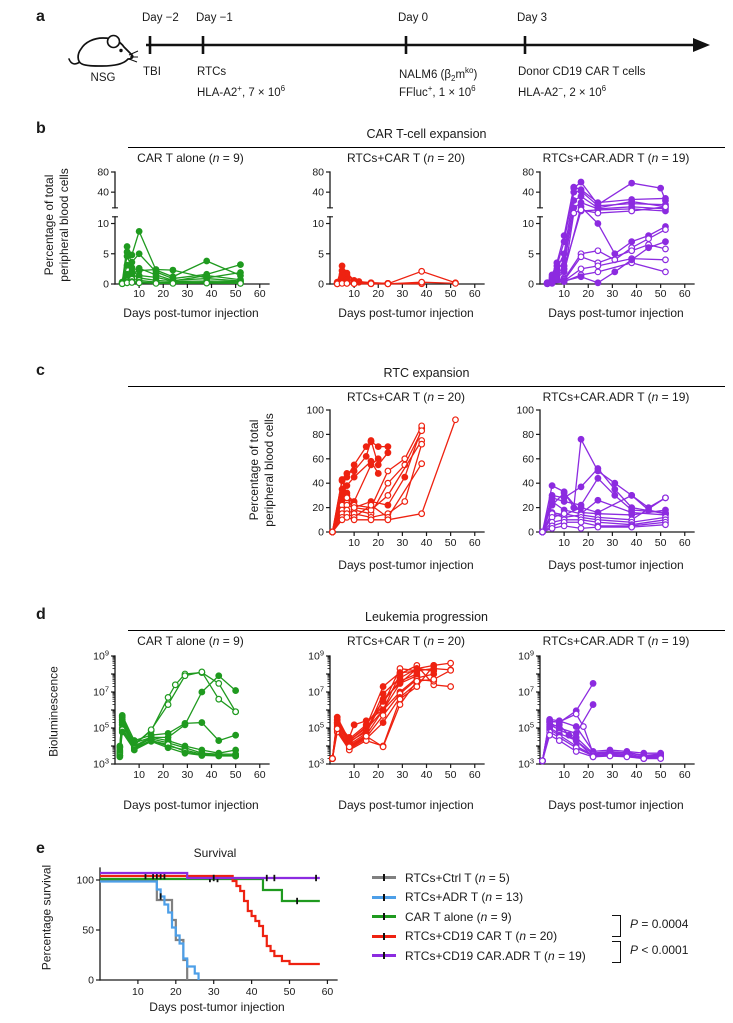 The image size is (733, 1023). I want to click on legend-row: CAR T alone (n = 9), so click(479, 917).